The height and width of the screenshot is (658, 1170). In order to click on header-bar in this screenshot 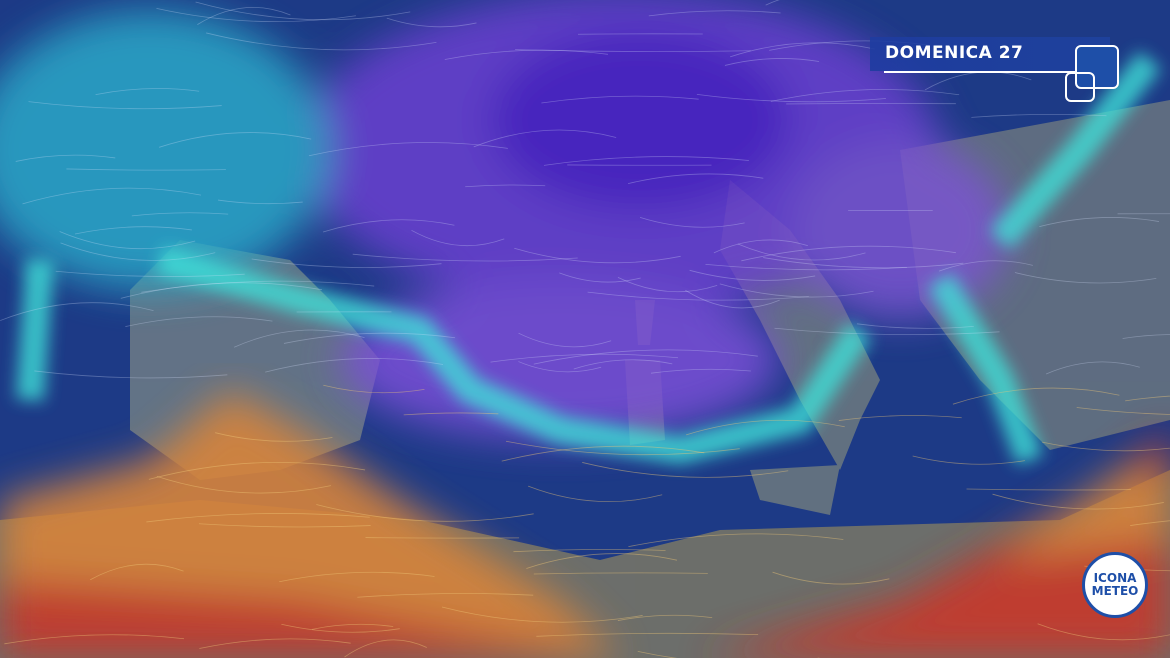, I will do `click(990, 54)`.